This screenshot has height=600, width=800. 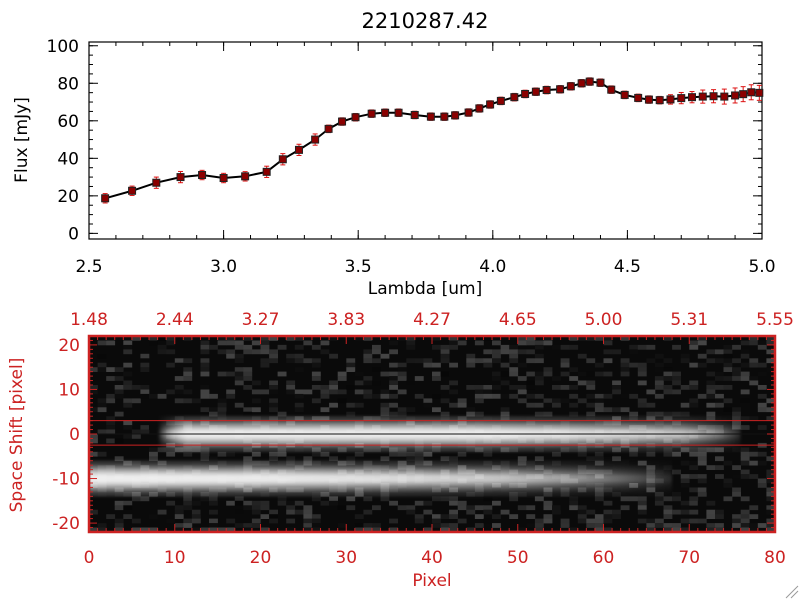 What do you see at coordinates (432, 320) in the screenshot?
I see `wavelength-tick-label: 4.27` at bounding box center [432, 320].